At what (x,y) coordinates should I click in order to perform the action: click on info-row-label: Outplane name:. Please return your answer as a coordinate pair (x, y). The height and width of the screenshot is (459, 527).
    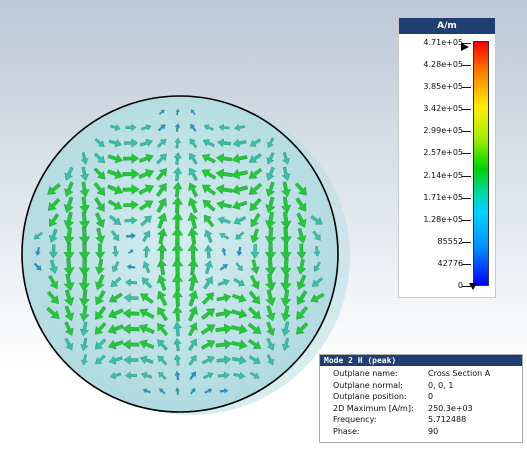
    Looking at the image, I should click on (365, 373).